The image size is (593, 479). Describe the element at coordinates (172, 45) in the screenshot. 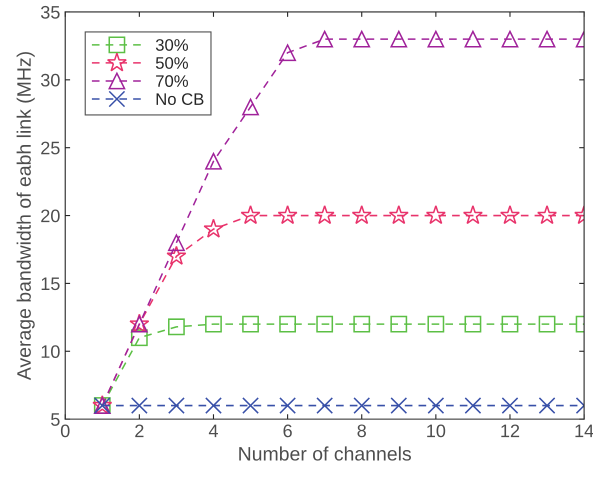

I see `legend-label: 30%` at that location.